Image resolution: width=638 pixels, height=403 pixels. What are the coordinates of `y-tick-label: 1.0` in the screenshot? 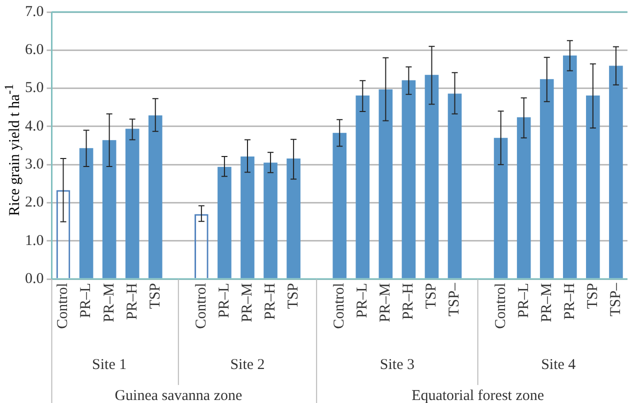 It's located at (34, 240).